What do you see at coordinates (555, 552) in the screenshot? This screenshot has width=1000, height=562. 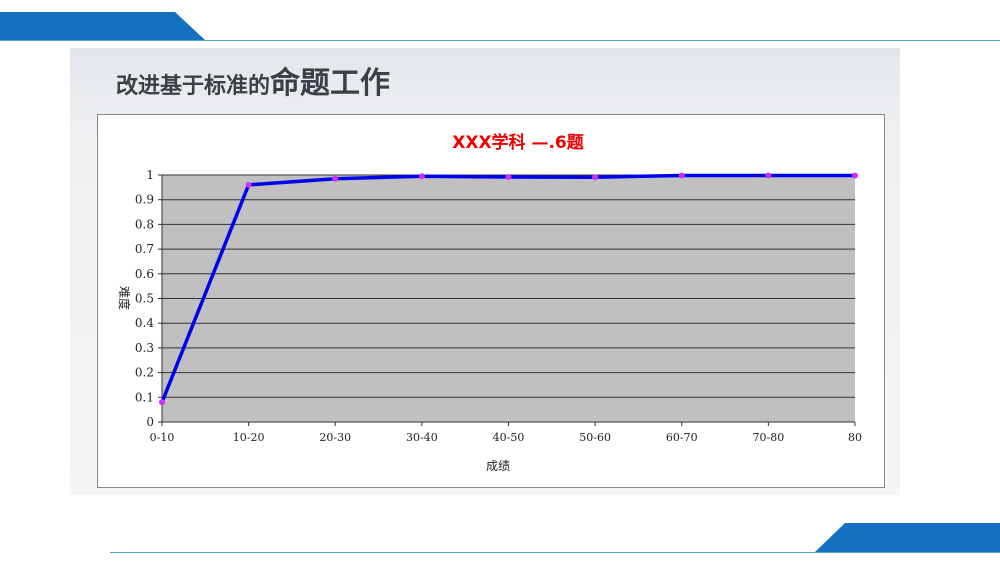 I see `bottom-divider` at bounding box center [555, 552].